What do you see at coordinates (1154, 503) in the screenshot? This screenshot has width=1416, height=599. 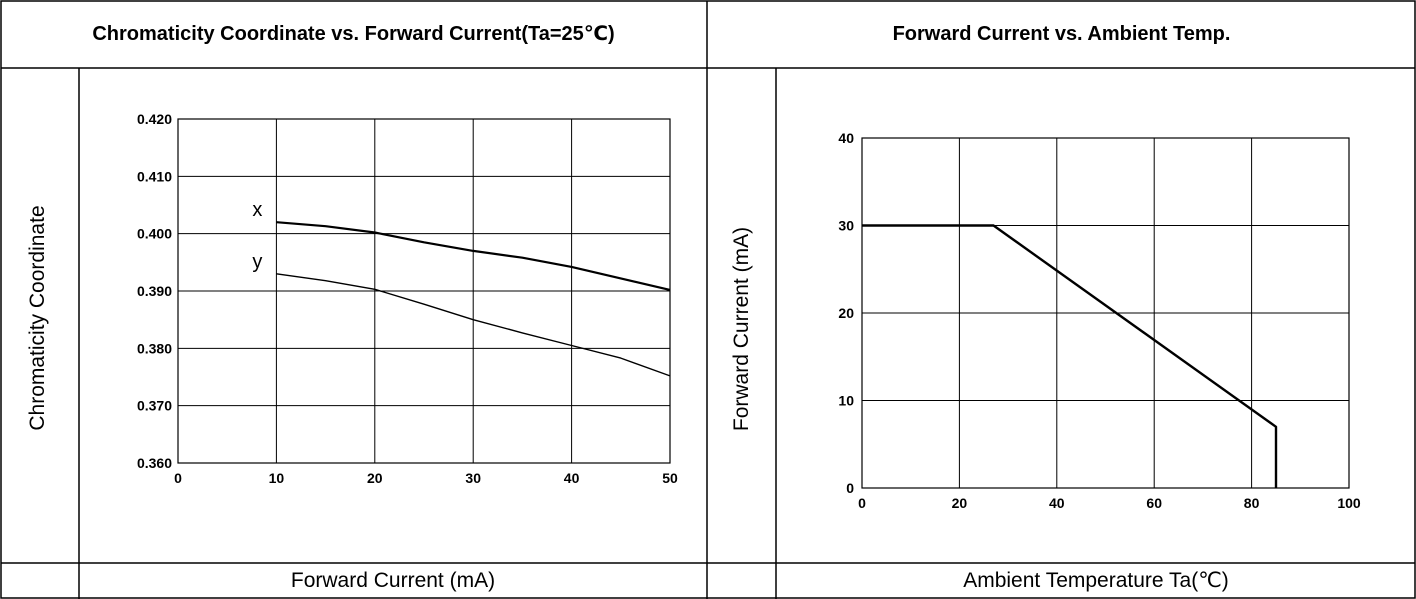 I see `x-tick-label: 60` at bounding box center [1154, 503].